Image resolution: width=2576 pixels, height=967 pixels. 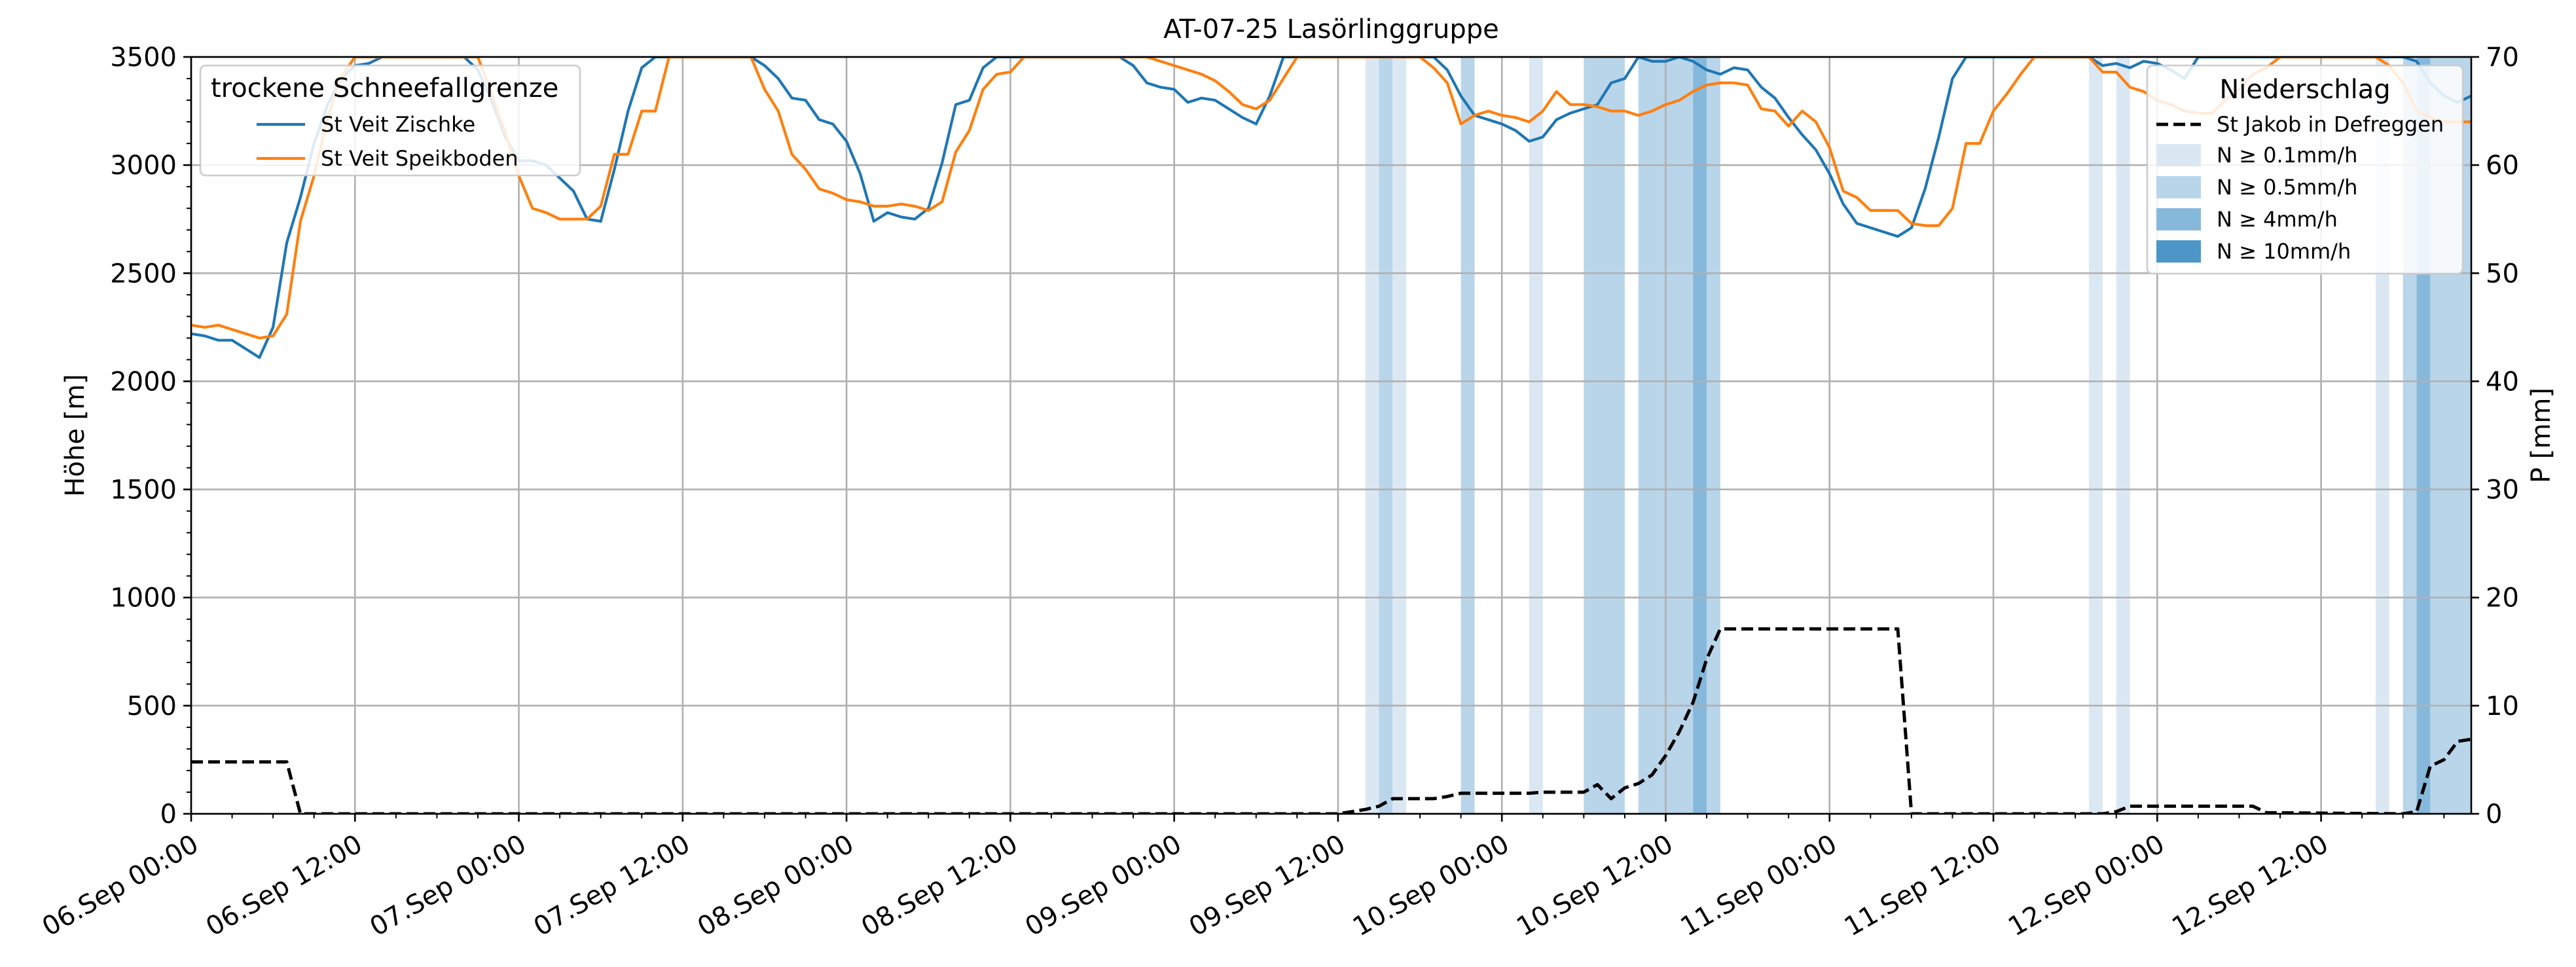 What do you see at coordinates (2494, 814) in the screenshot?
I see `y2-tick-label: 0` at bounding box center [2494, 814].